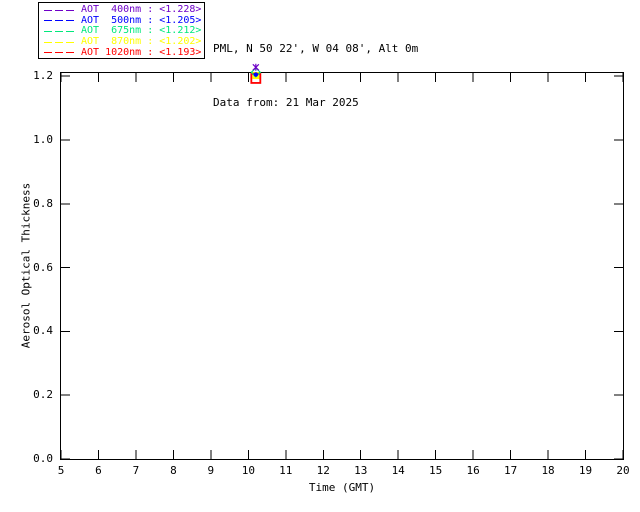 This screenshot has height=512, width=640. What do you see at coordinates (43, 139) in the screenshot?
I see `y-tick-label: 1.0` at bounding box center [43, 139].